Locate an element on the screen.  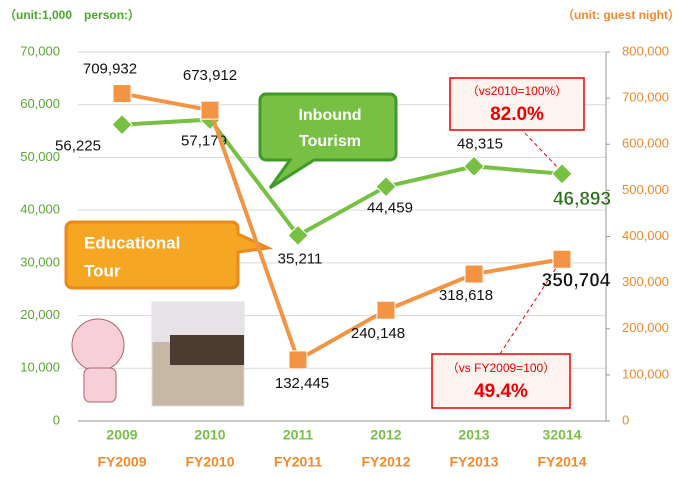
data-label: 673,912 is located at coordinates (210, 75).